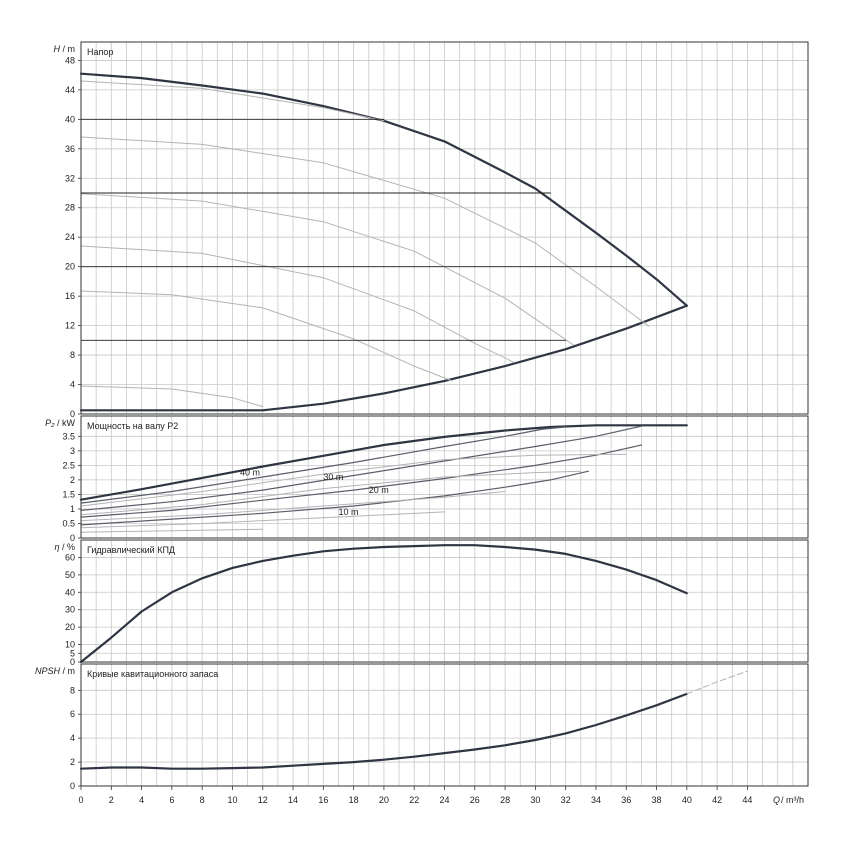 This screenshot has width=850, height=850. What do you see at coordinates (293, 800) in the screenshot?
I see `x-tick-label: 14` at bounding box center [293, 800].